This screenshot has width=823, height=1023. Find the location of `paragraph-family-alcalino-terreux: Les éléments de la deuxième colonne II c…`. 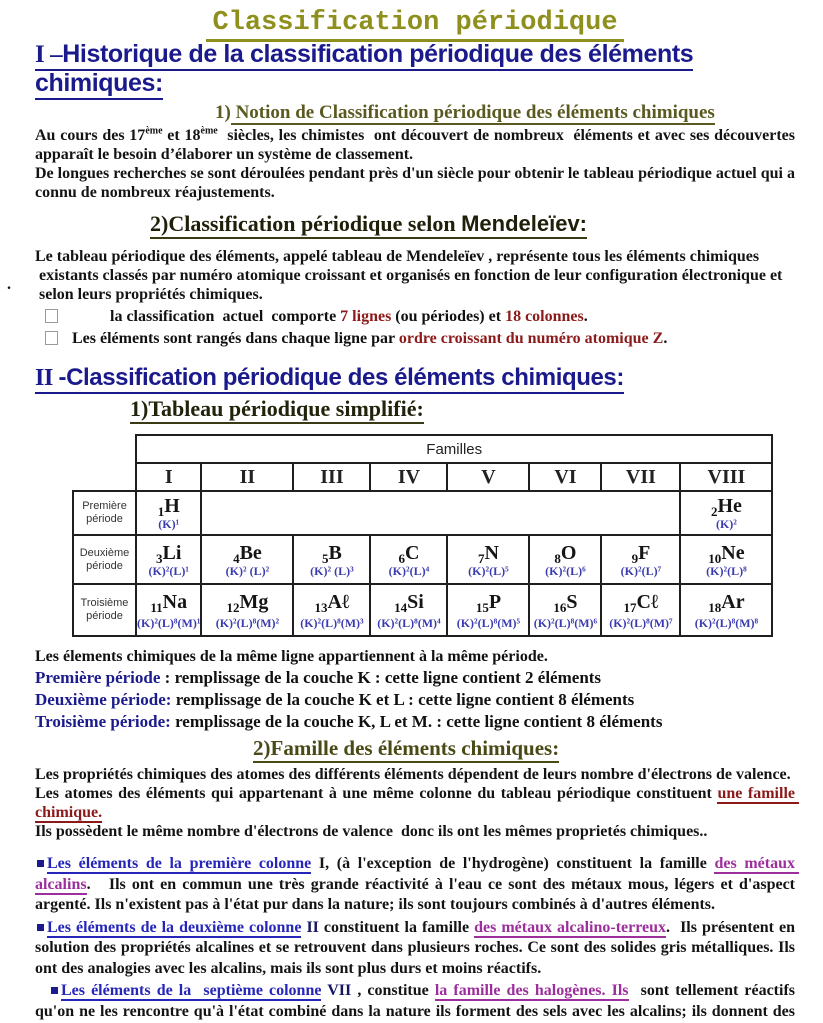

paragraph-family-alcalino-terreux: Les éléments de la deuxième colonne II c… is located at coordinates (417, 947).